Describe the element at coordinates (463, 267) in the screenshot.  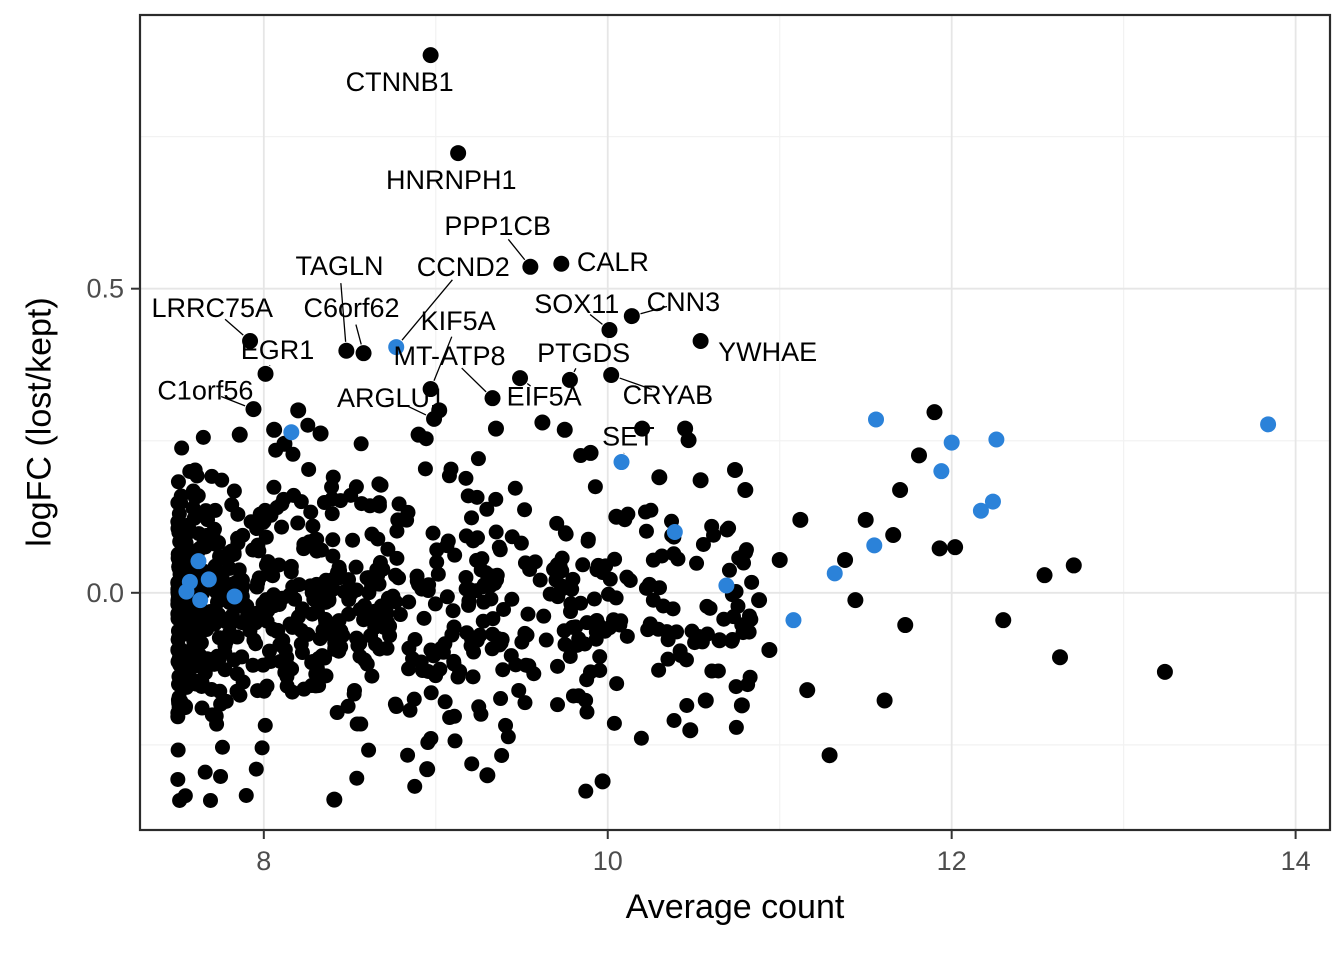
I see `gene-label-CCND2: CCND2` at that location.